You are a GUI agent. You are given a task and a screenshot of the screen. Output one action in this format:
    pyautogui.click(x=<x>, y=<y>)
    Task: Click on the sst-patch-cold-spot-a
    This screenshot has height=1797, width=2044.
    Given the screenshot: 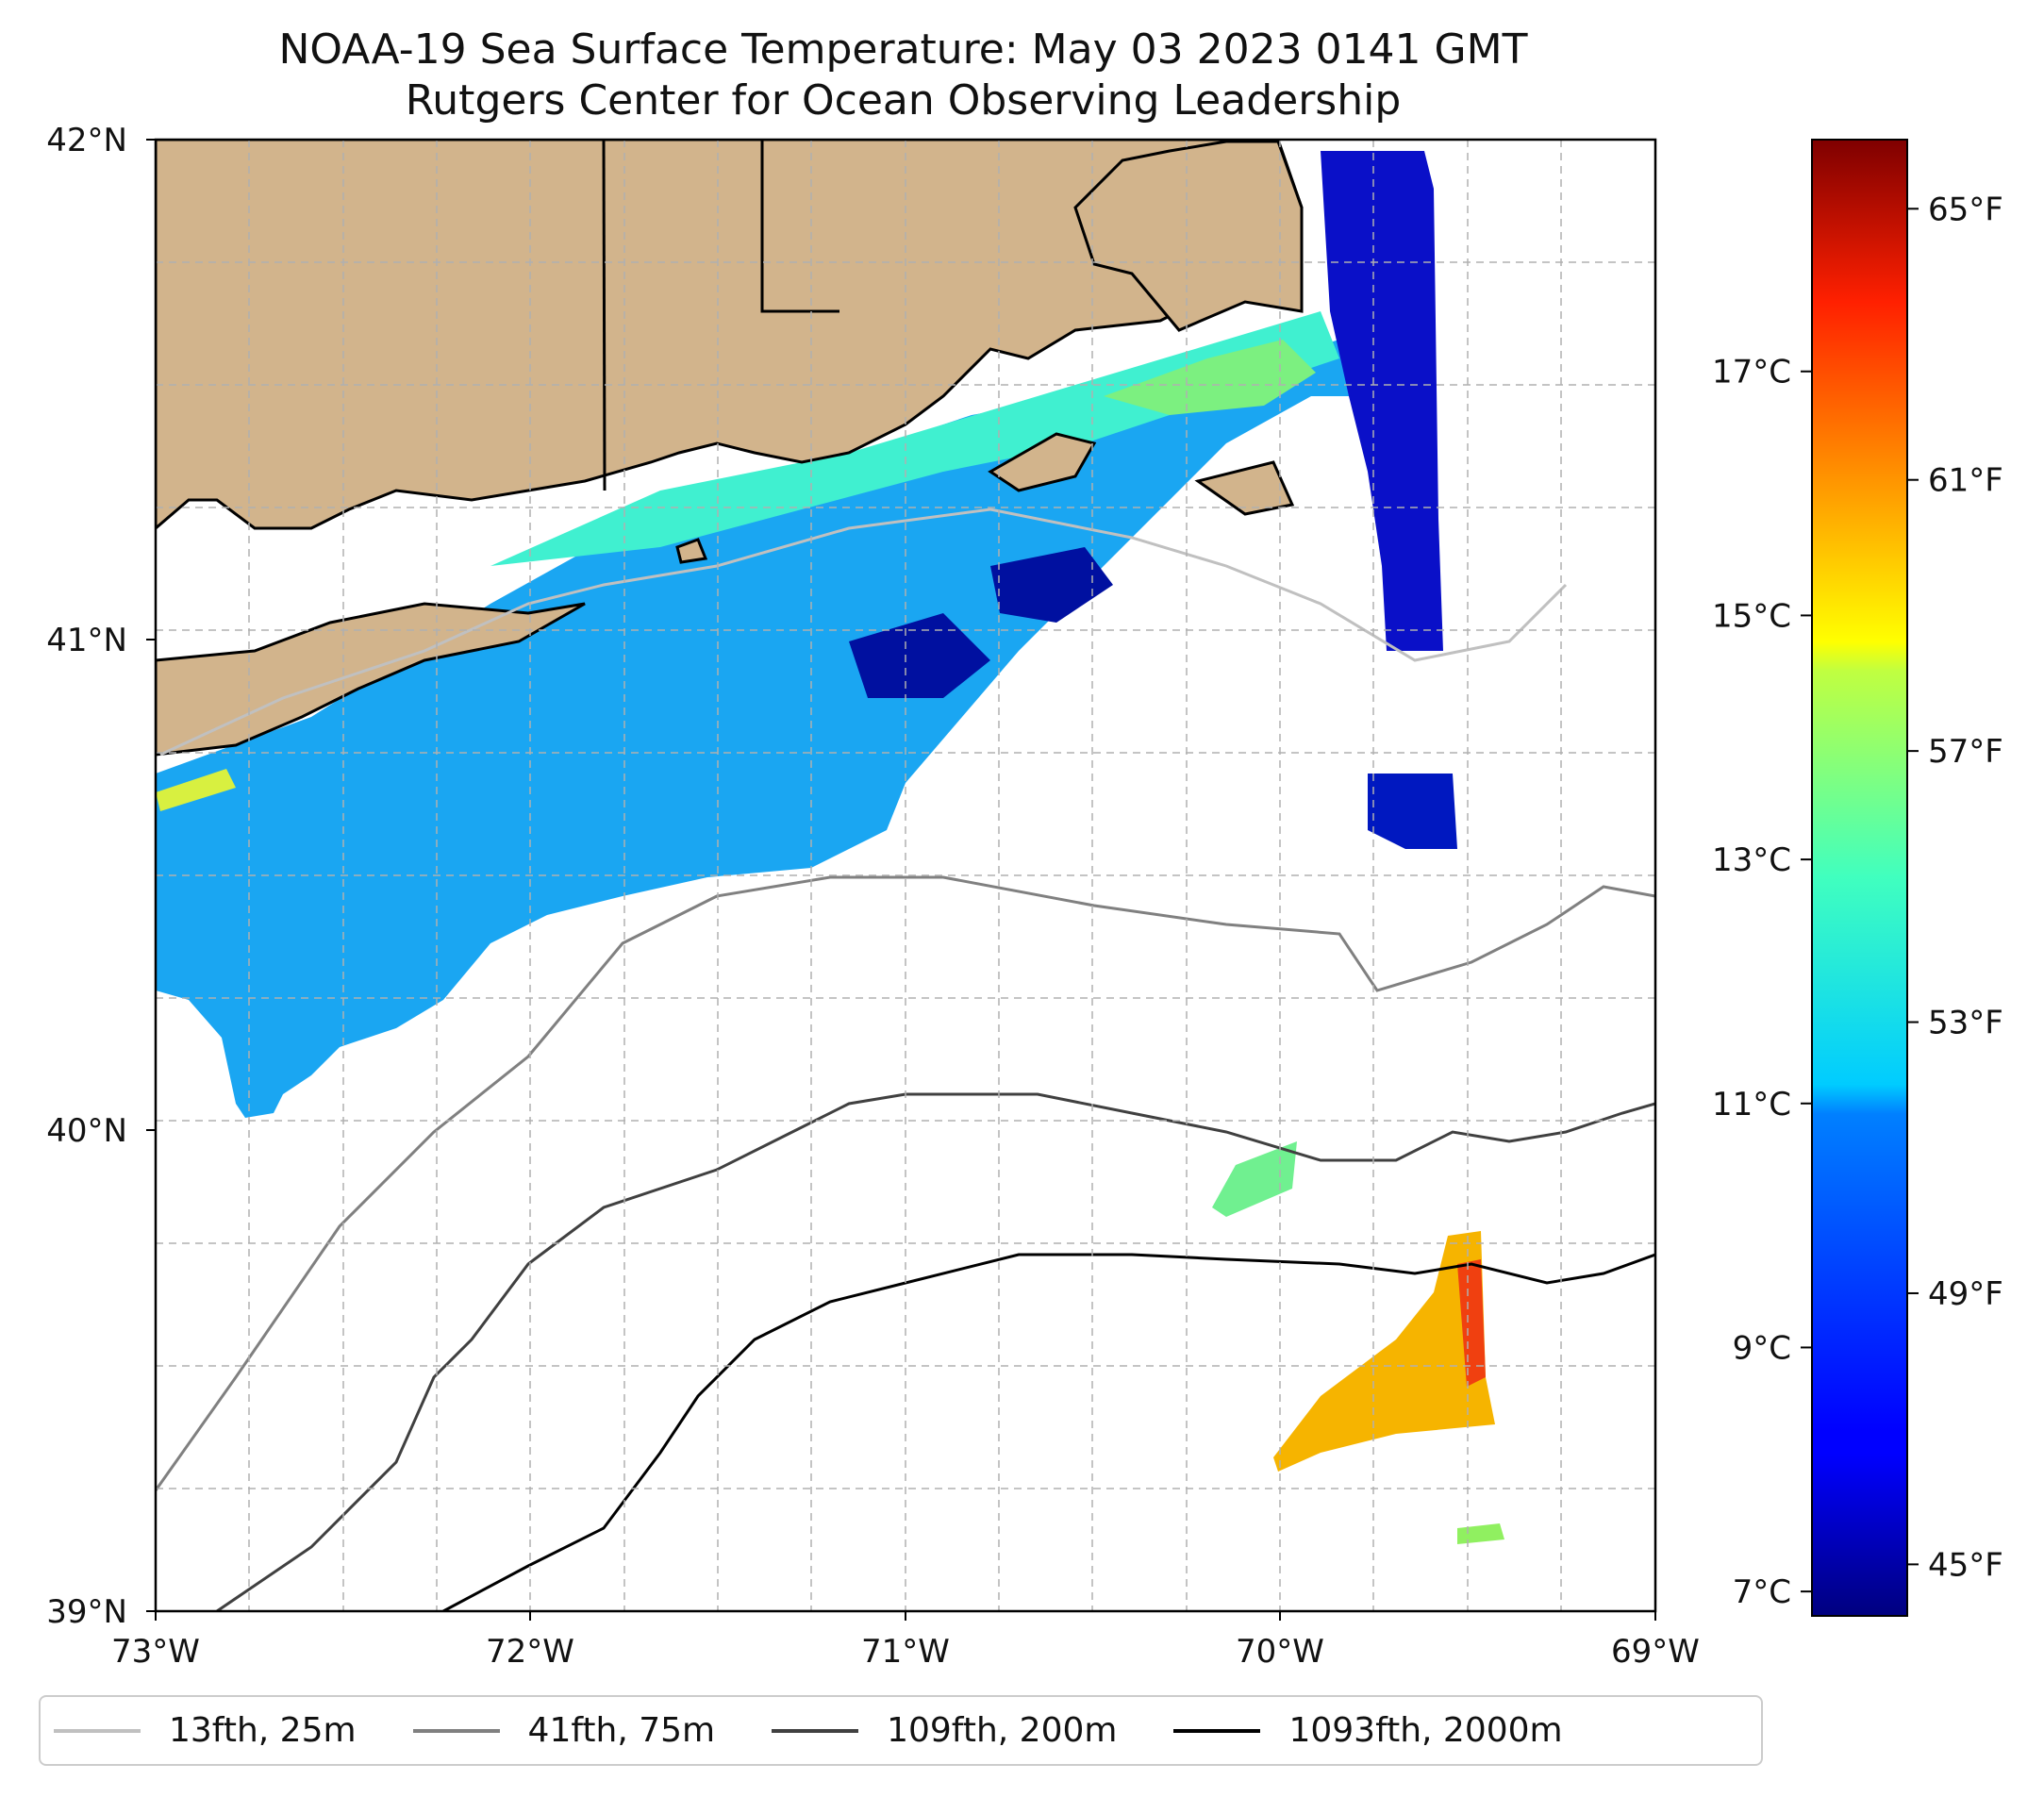 What is the action you would take?
    pyautogui.click(x=920, y=655)
    